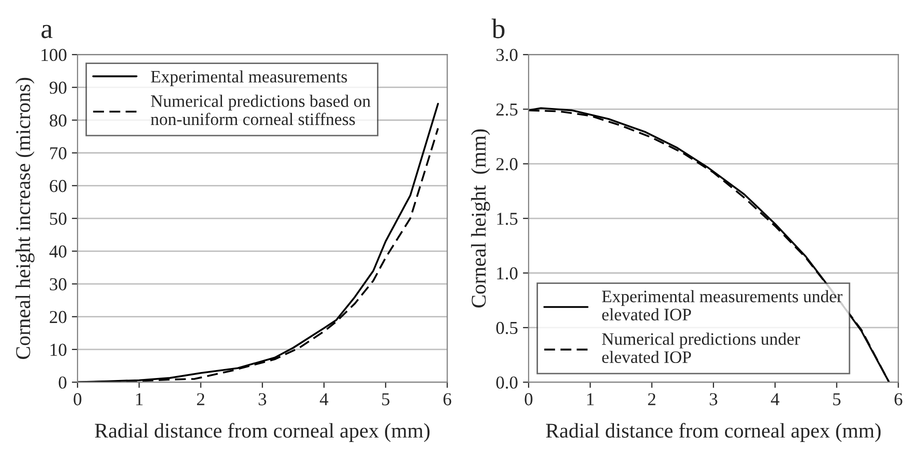 This screenshot has height=455, width=912. I want to click on legend-label: Experimental measurements under elevated IOP, so click(722, 305).